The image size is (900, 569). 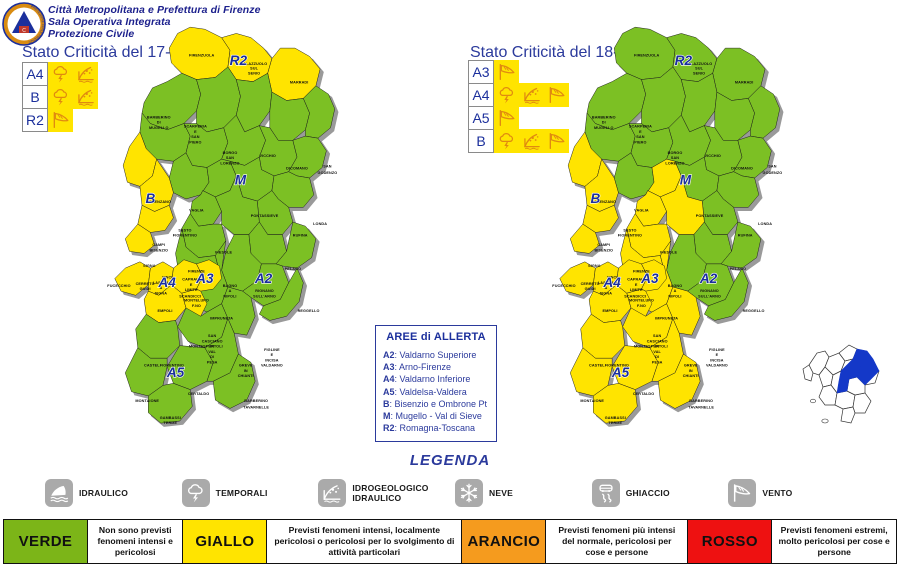 What do you see at coordinates (556, 141) in the screenshot?
I see `vento-icon` at bounding box center [556, 141].